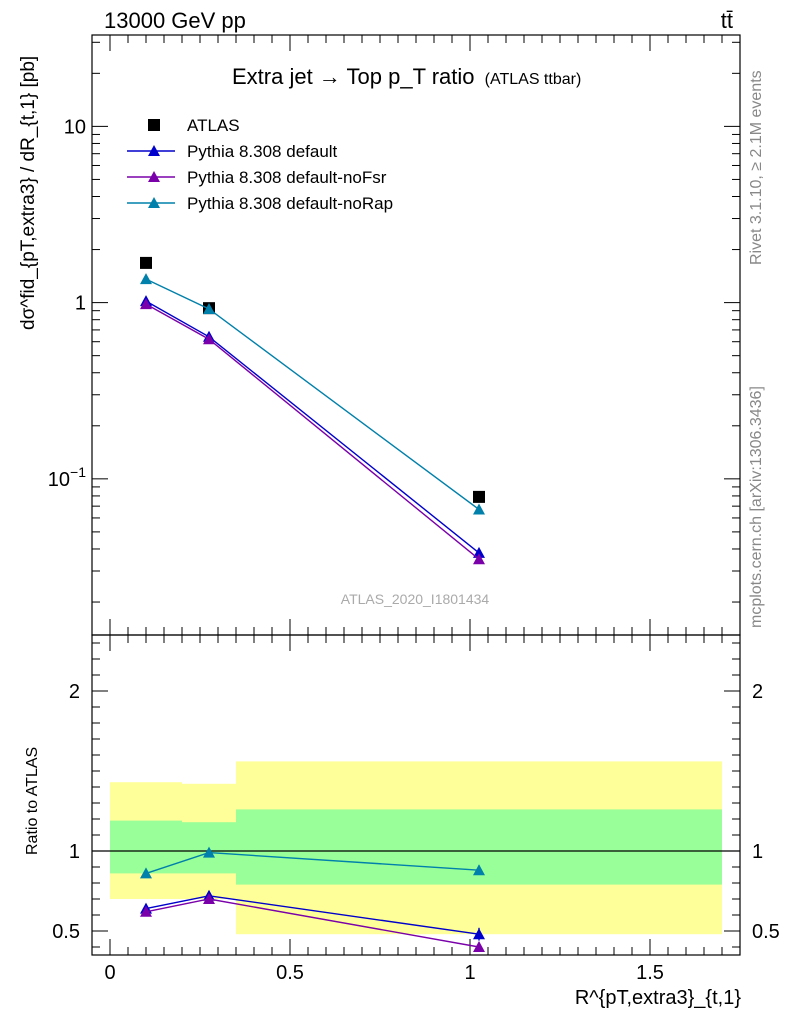 The image size is (786, 1024). I want to click on main-title: Extra jet → Top p_T ratio (ATLAS ttbar), so click(406, 76).